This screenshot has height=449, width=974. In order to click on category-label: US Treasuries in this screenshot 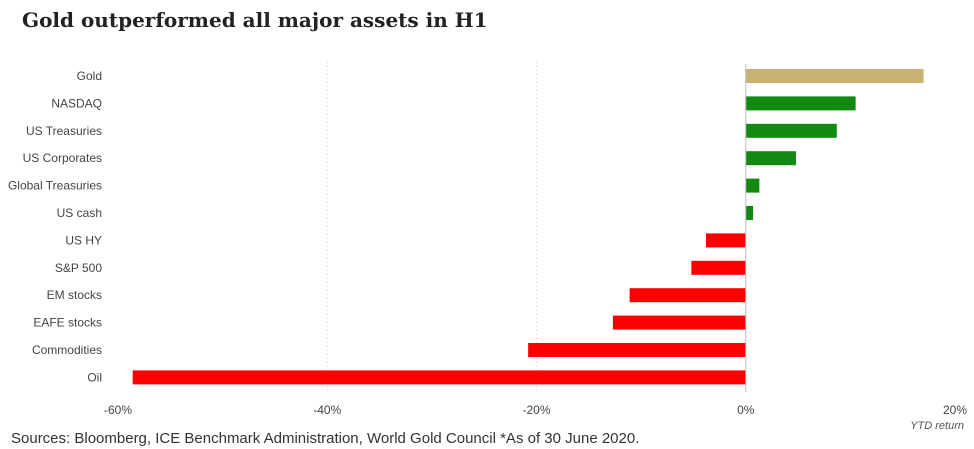, I will do `click(64, 131)`.